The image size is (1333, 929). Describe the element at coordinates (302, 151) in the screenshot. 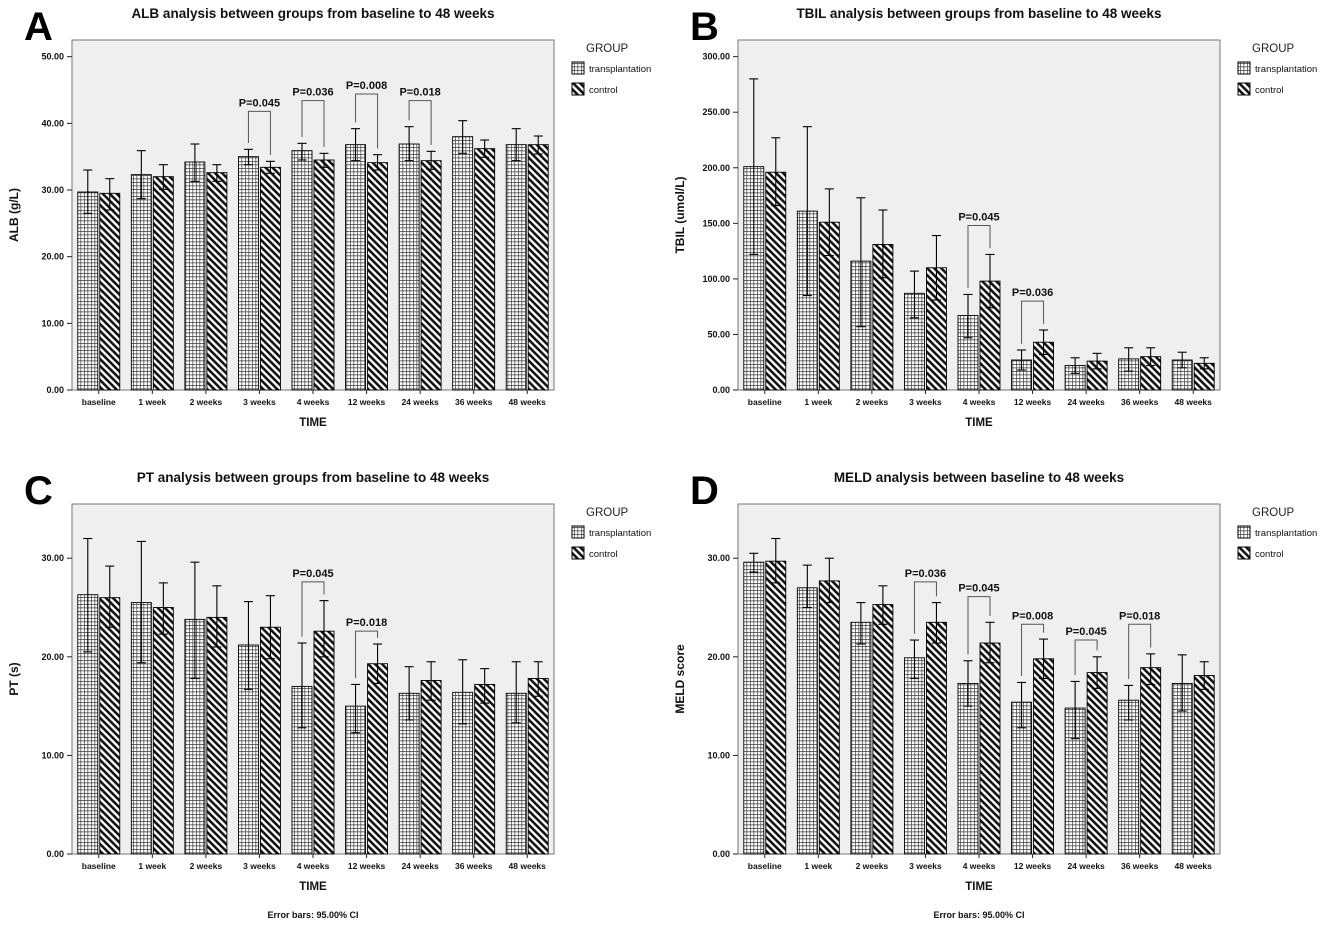

I see `error-bar-transplantation-4-weeks` at that location.